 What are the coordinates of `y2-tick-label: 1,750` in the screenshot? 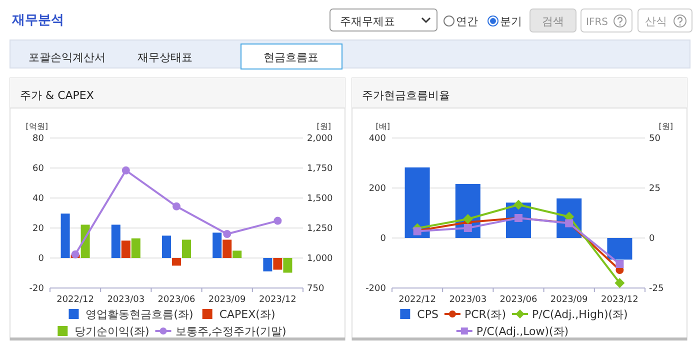 It's located at (320, 169).